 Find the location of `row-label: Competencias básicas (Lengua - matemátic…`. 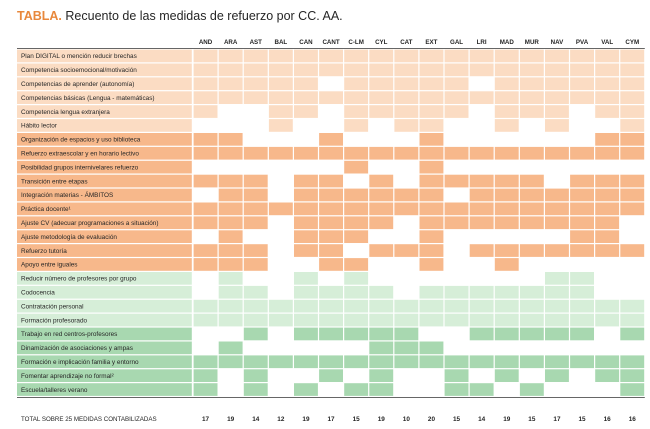

row-label: Competencias básicas (Lengua - matemátic… is located at coordinates (88, 98).